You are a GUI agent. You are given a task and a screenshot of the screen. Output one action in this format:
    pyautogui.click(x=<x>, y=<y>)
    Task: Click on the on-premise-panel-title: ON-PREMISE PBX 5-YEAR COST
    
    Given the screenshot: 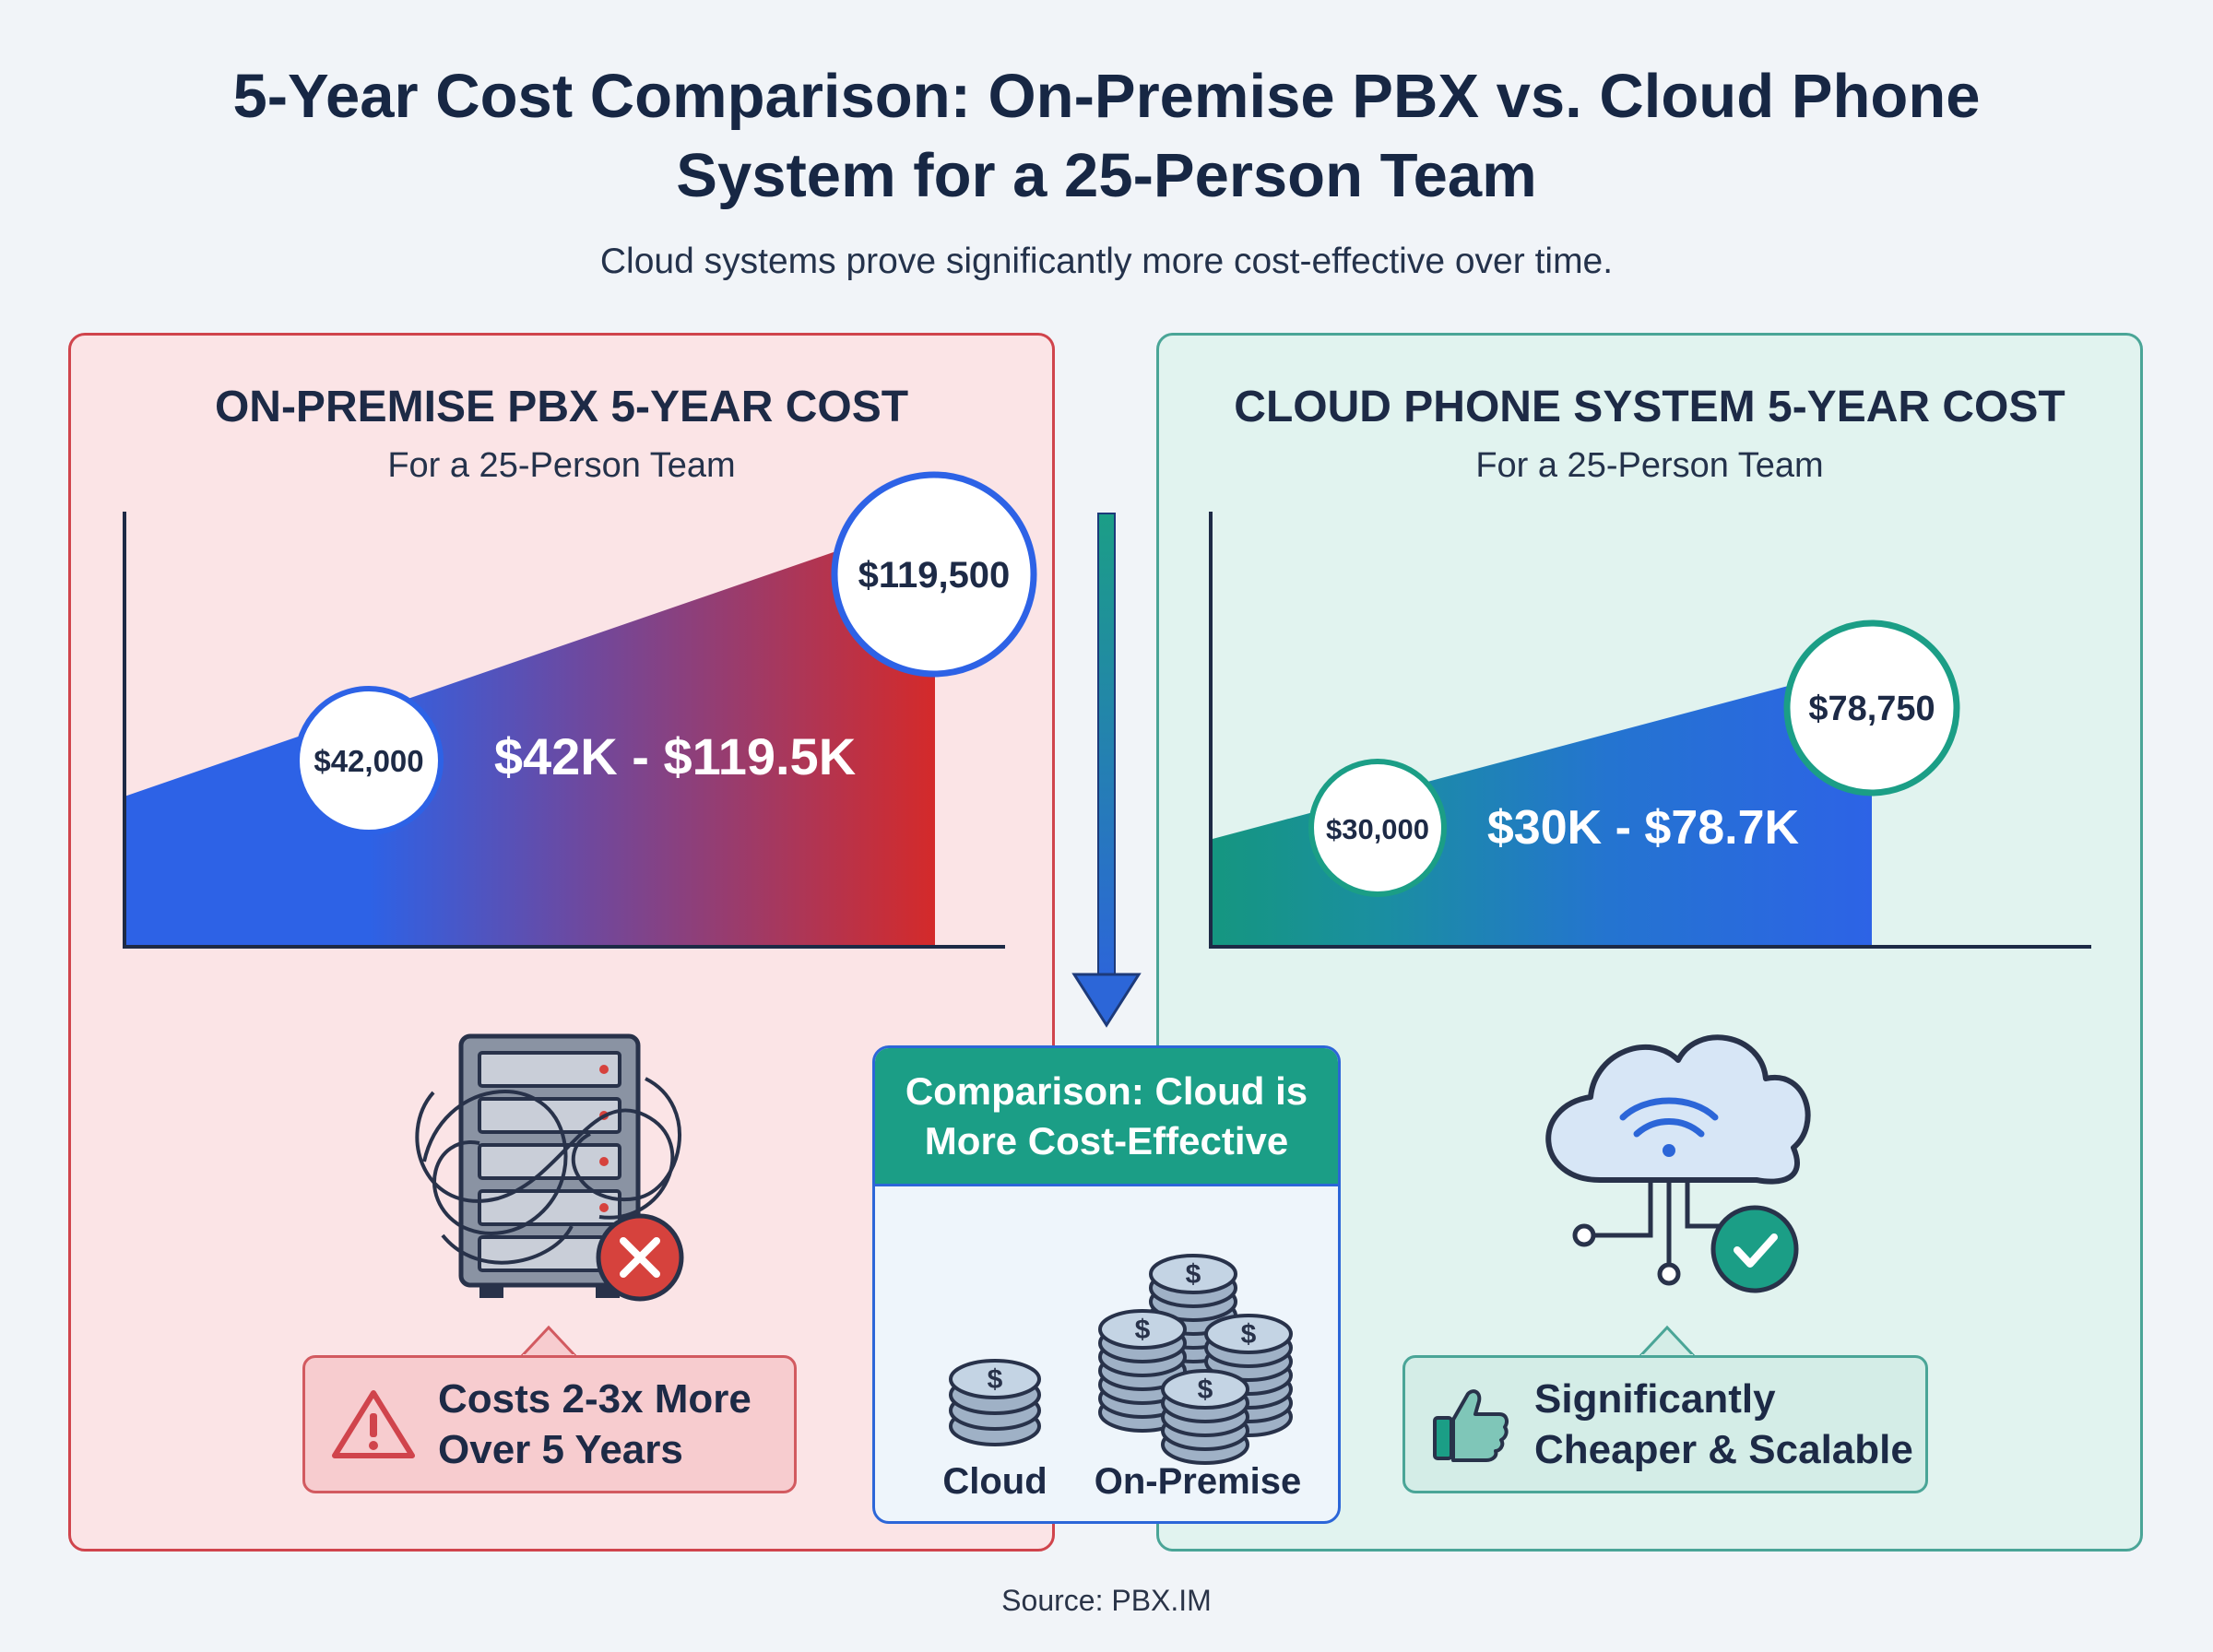 What is the action you would take?
    pyautogui.click(x=561, y=407)
    